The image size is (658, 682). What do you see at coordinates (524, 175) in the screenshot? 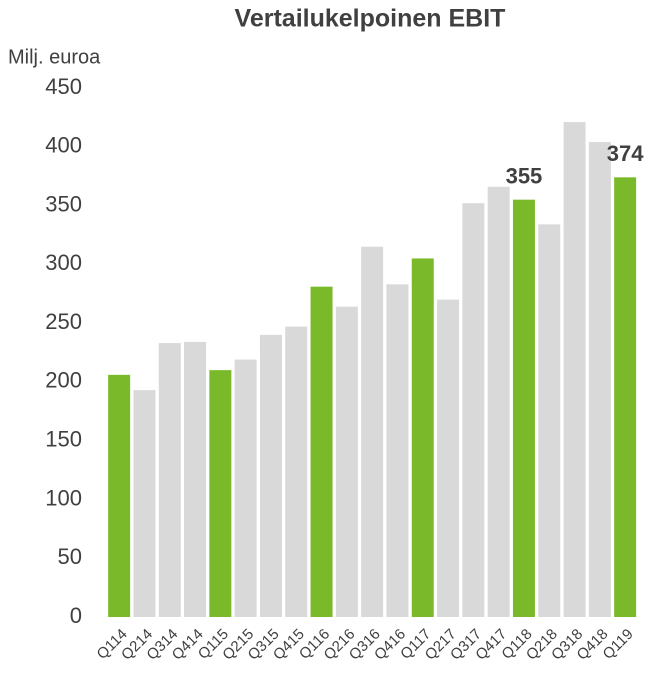
I see `data-label: 355` at bounding box center [524, 175].